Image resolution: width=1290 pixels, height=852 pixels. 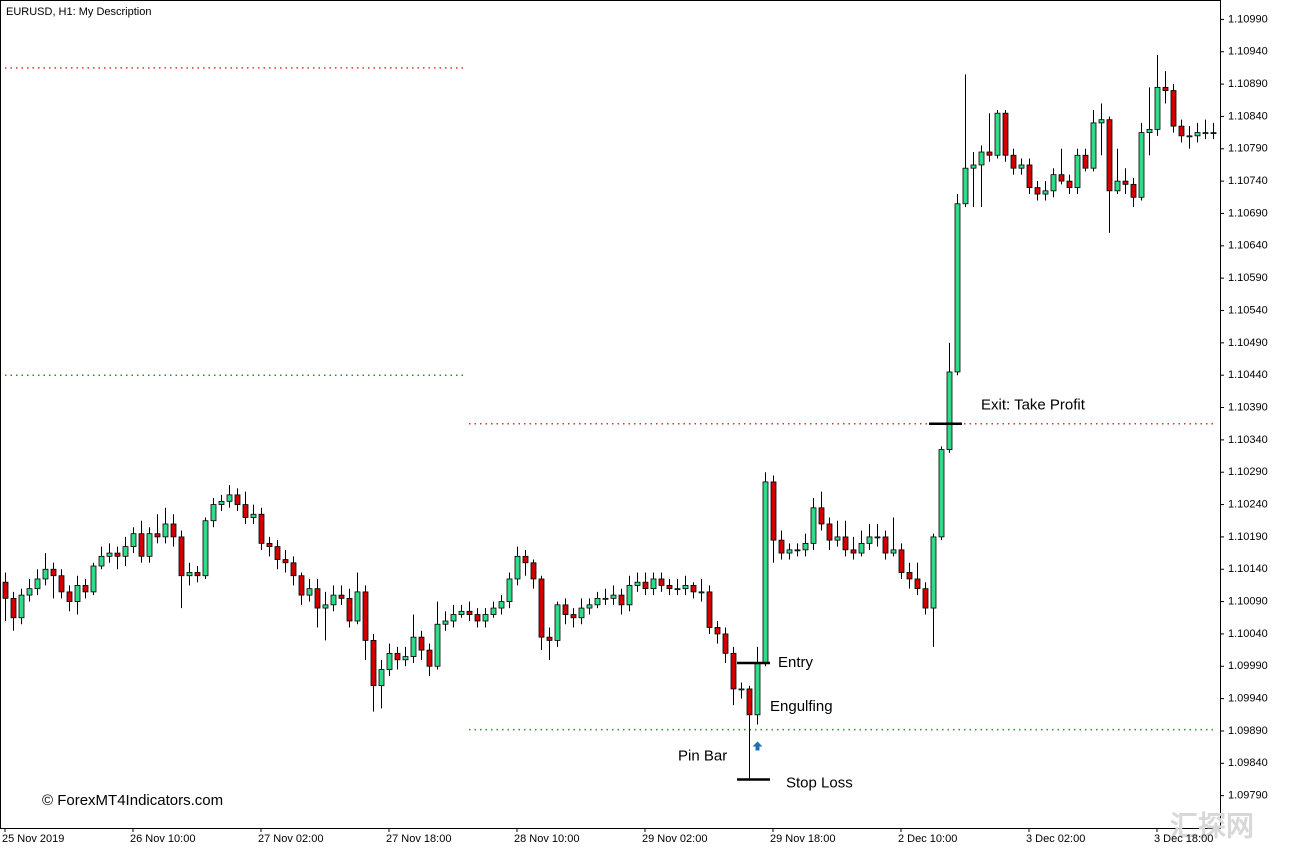 What do you see at coordinates (1248, 246) in the screenshot?
I see `y-tick-label: 1.10640` at bounding box center [1248, 246].